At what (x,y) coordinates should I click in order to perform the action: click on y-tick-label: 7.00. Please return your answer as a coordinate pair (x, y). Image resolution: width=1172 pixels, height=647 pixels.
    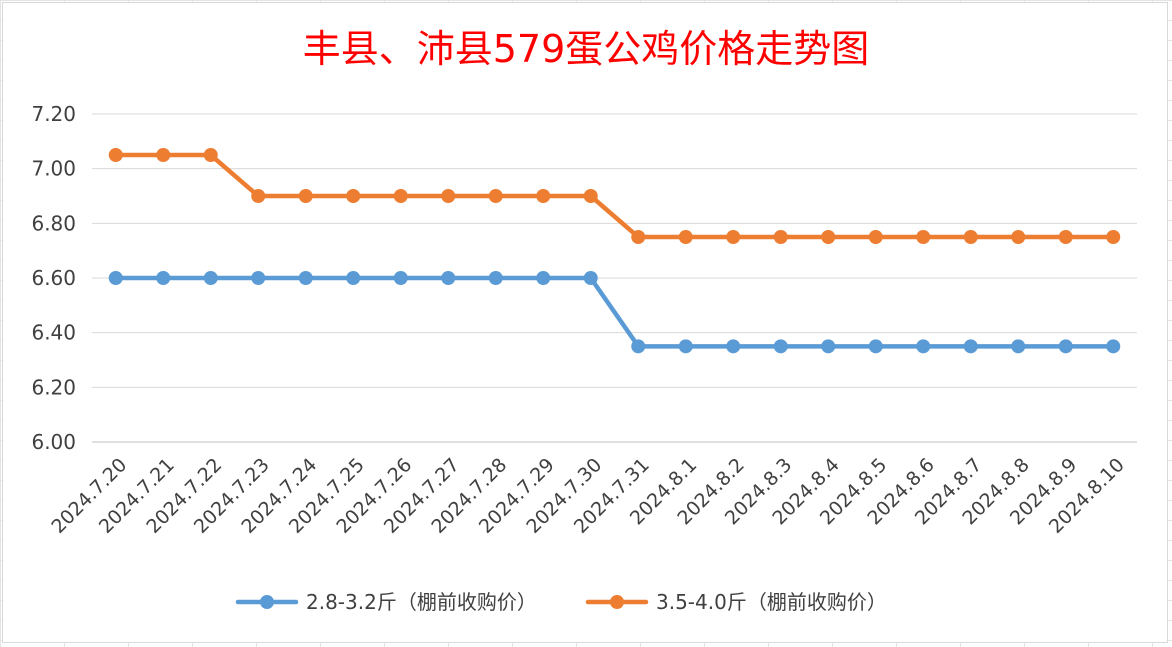
    Looking at the image, I should click on (53, 169).